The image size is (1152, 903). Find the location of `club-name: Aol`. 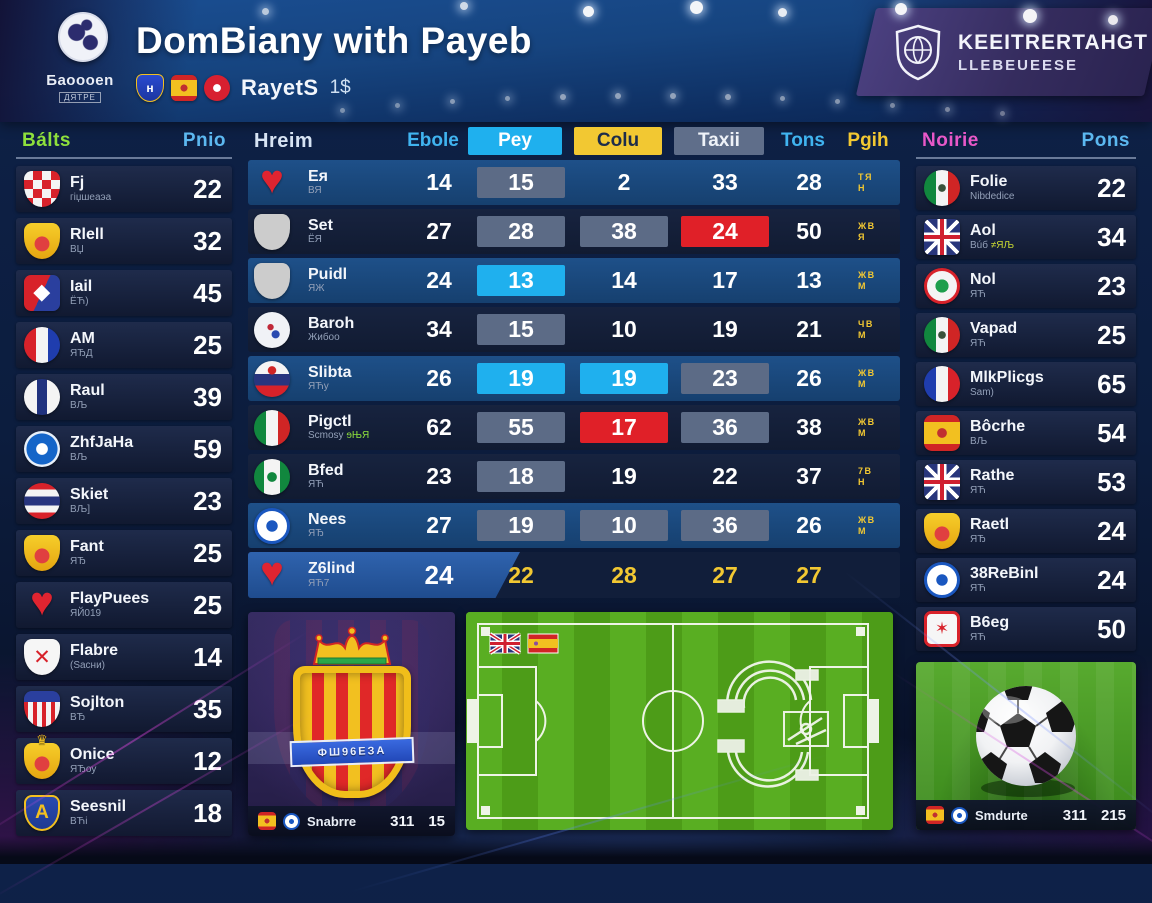

club-name: Aol is located at coordinates (983, 231).